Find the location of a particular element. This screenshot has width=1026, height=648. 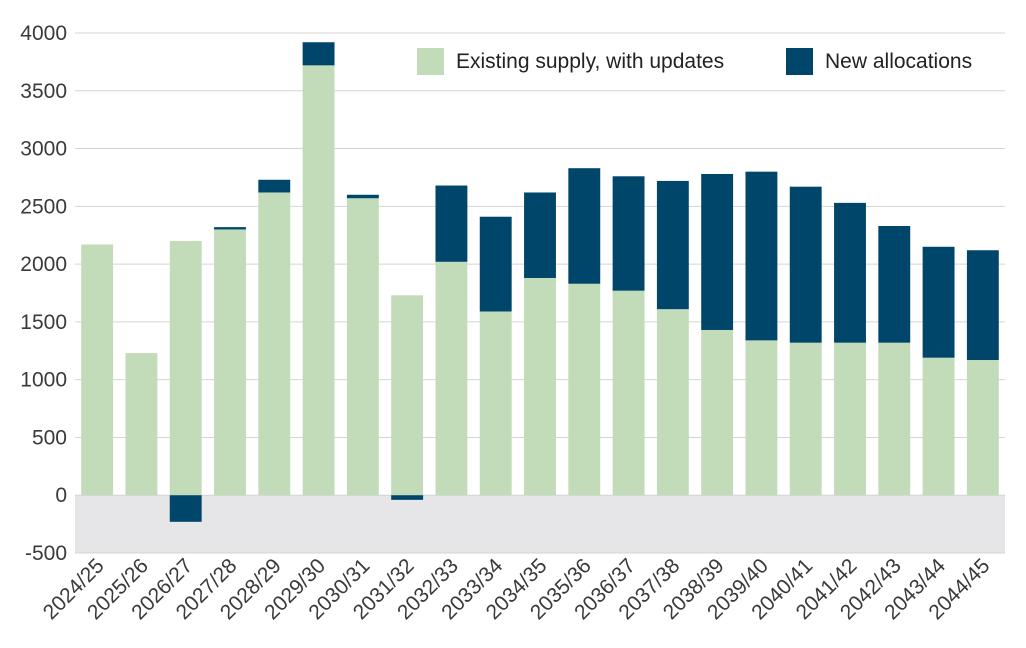

legend-label: New allocations is located at coordinates (898, 61).